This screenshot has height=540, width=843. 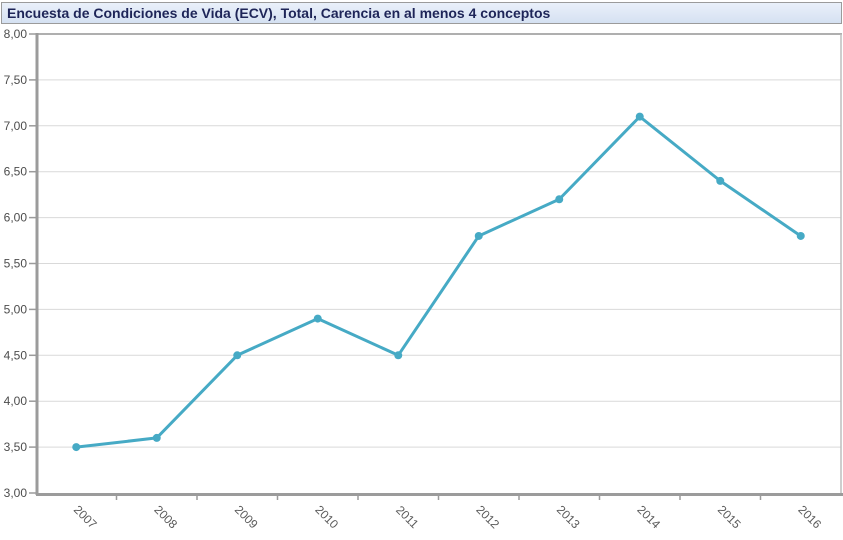 What do you see at coordinates (246, 517) in the screenshot?
I see `x-axis-label-2009: 2009` at bounding box center [246, 517].